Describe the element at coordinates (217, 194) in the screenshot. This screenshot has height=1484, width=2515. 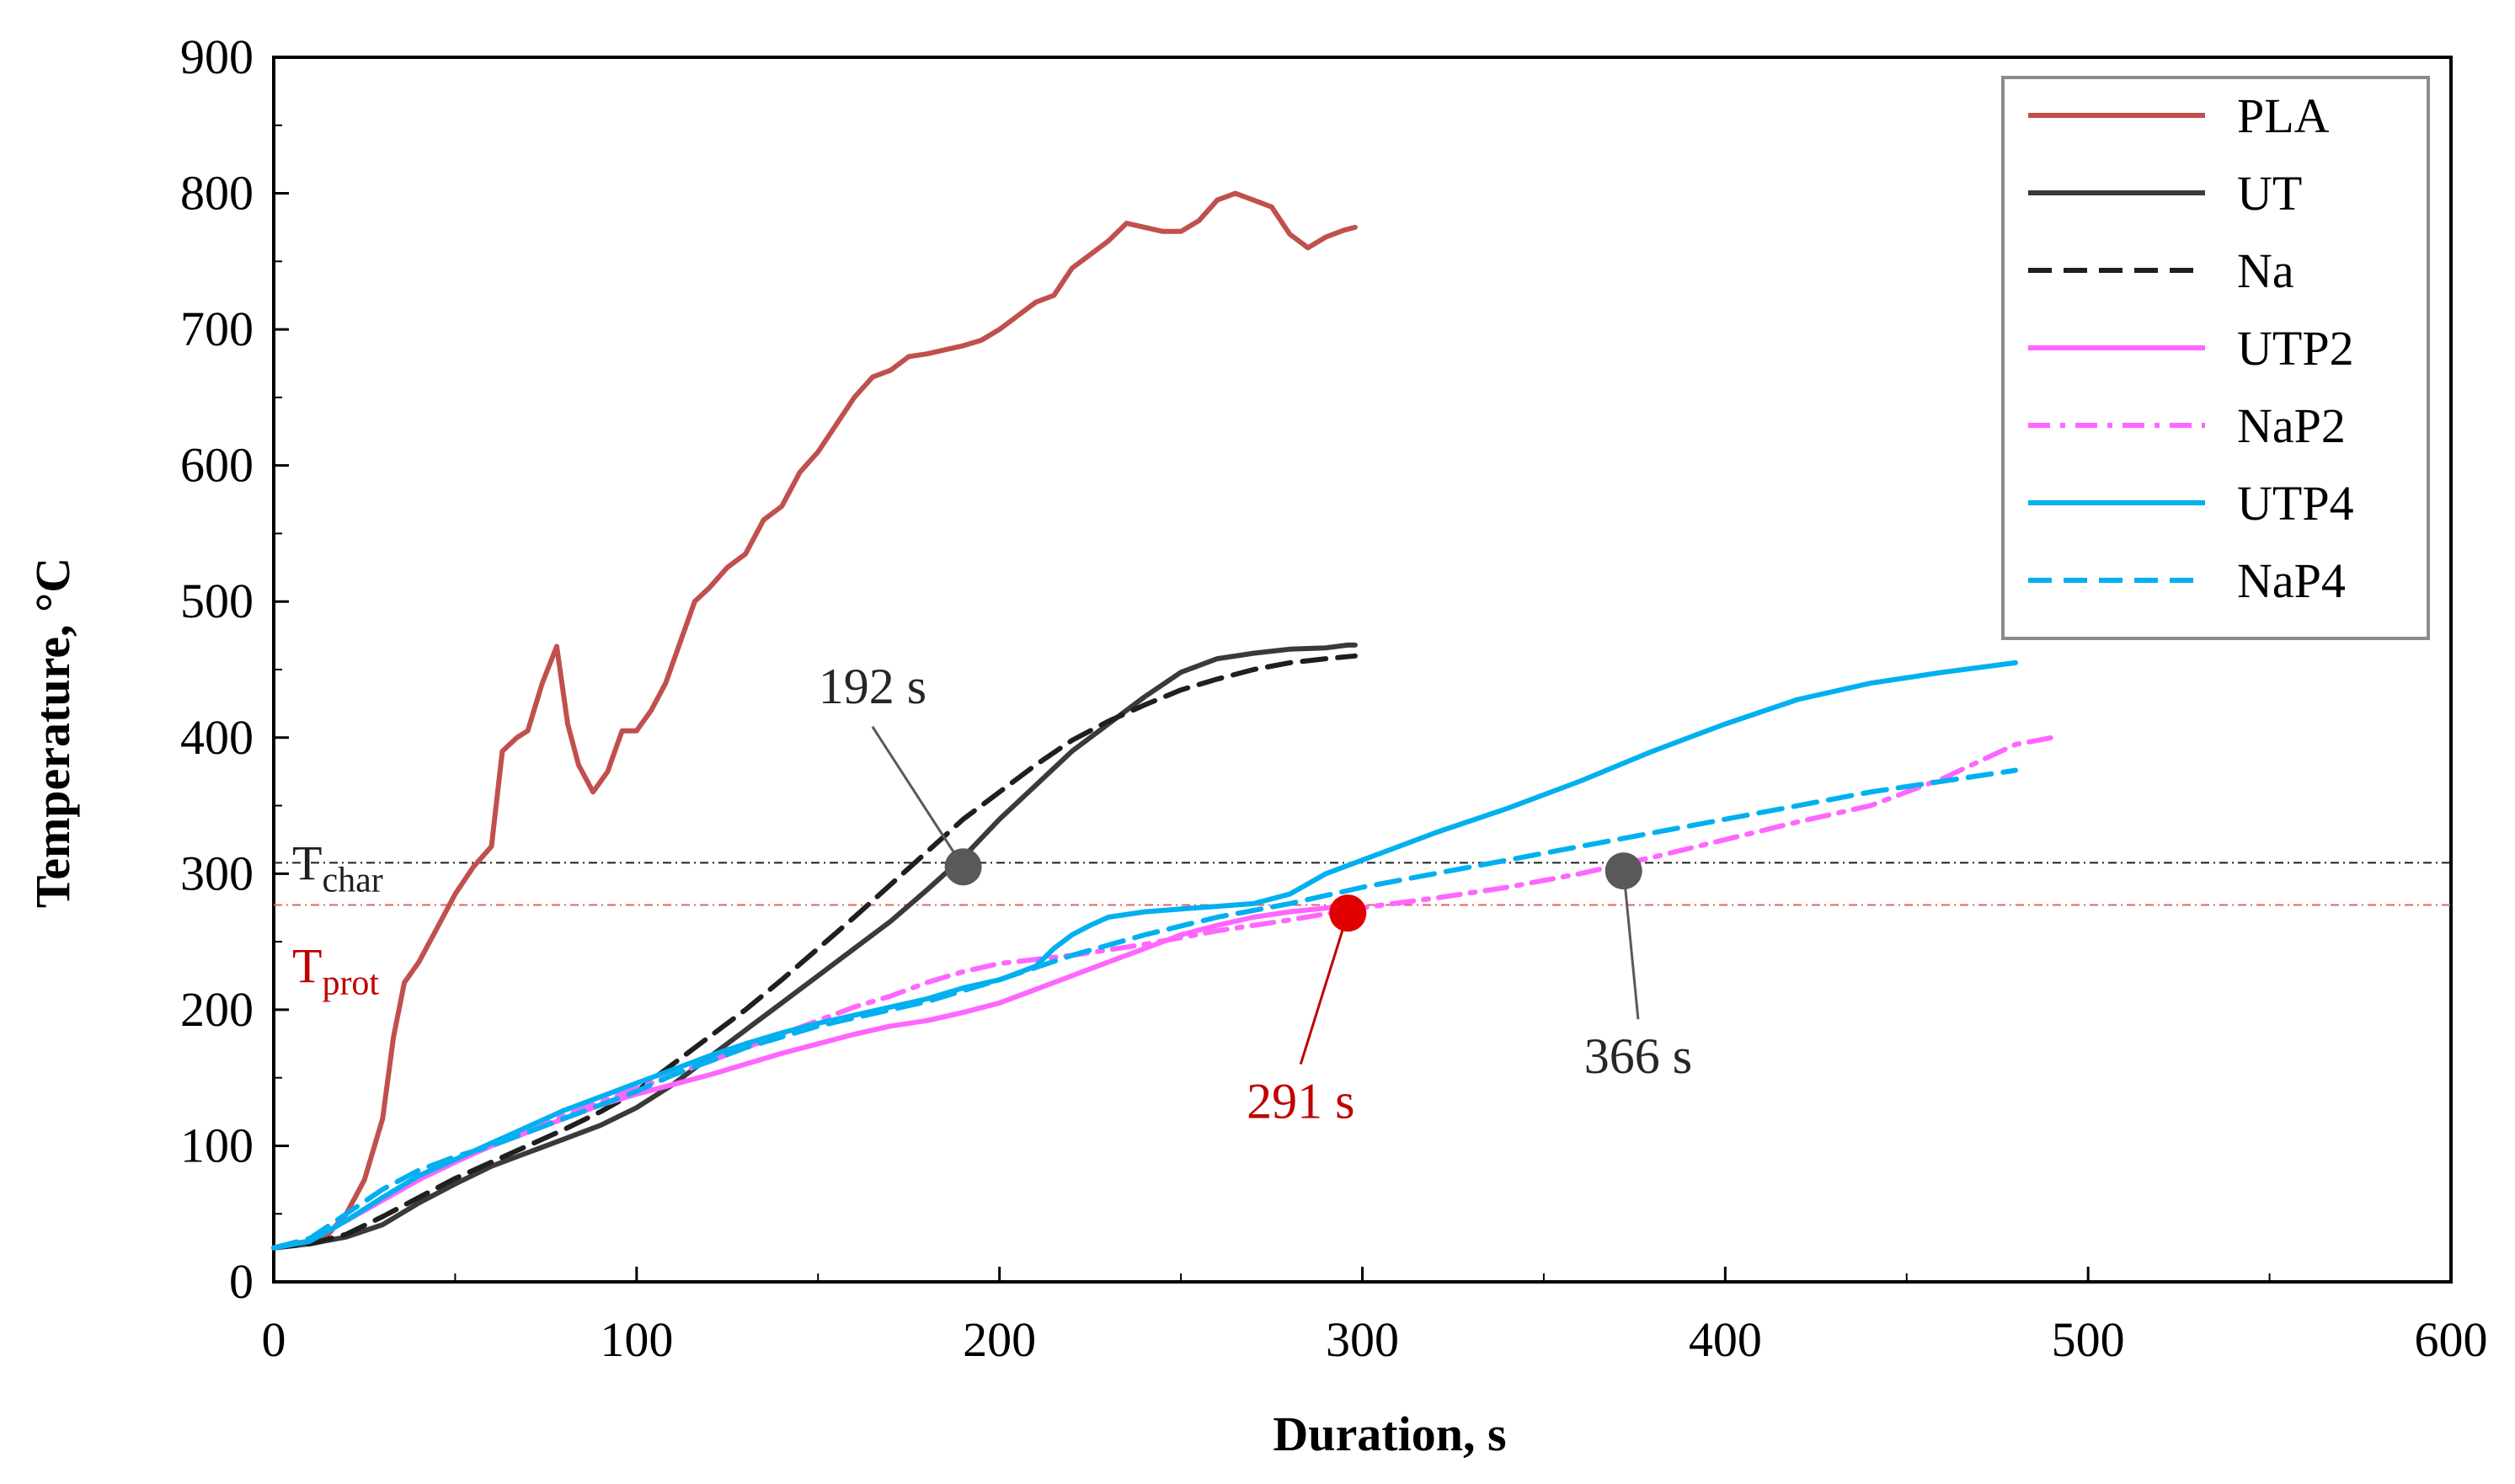
I see `y-tick-label: 800` at that location.